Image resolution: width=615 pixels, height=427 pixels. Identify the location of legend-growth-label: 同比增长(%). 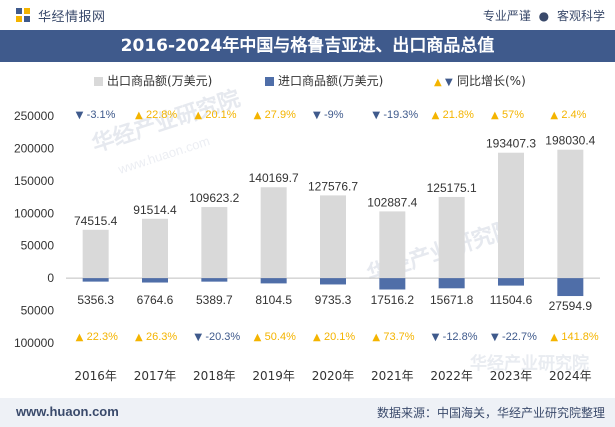
(491, 81).